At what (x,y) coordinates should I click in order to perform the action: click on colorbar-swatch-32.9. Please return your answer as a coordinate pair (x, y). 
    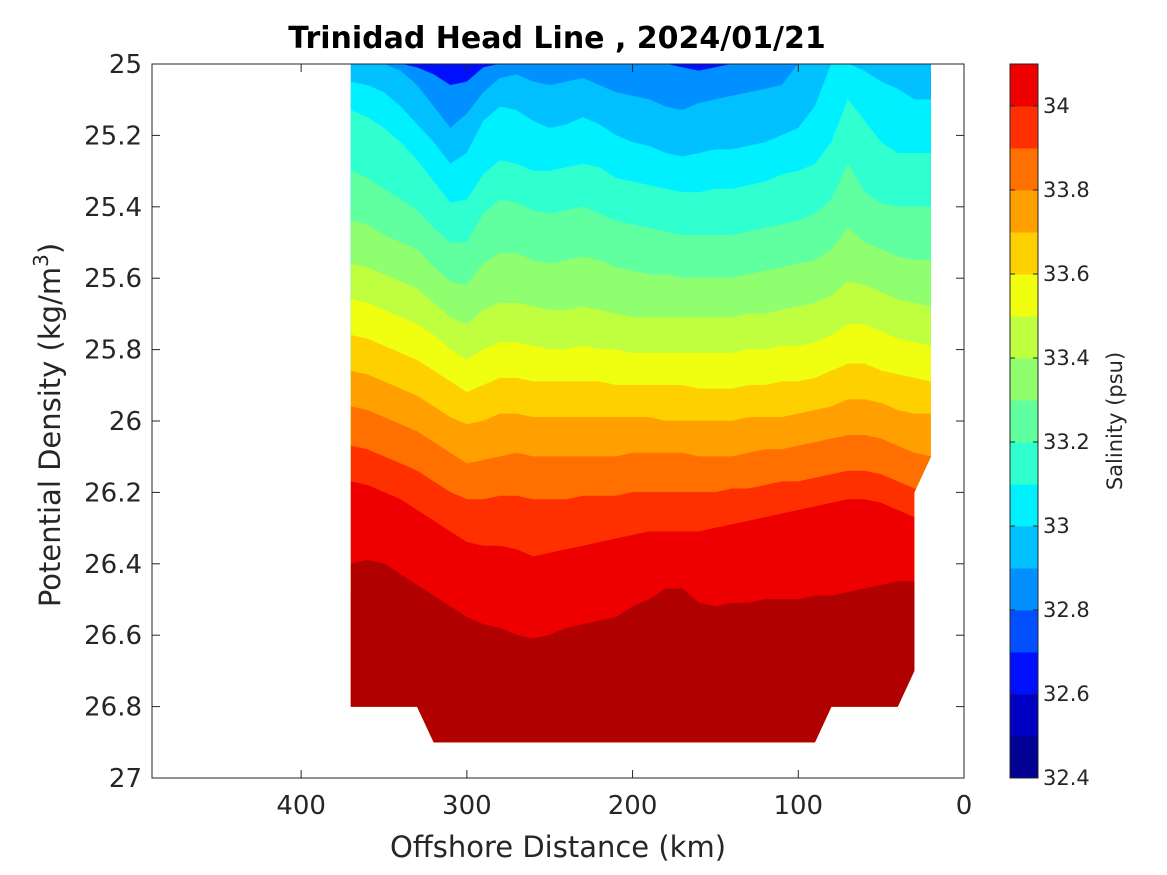
    Looking at the image, I should click on (1024, 547).